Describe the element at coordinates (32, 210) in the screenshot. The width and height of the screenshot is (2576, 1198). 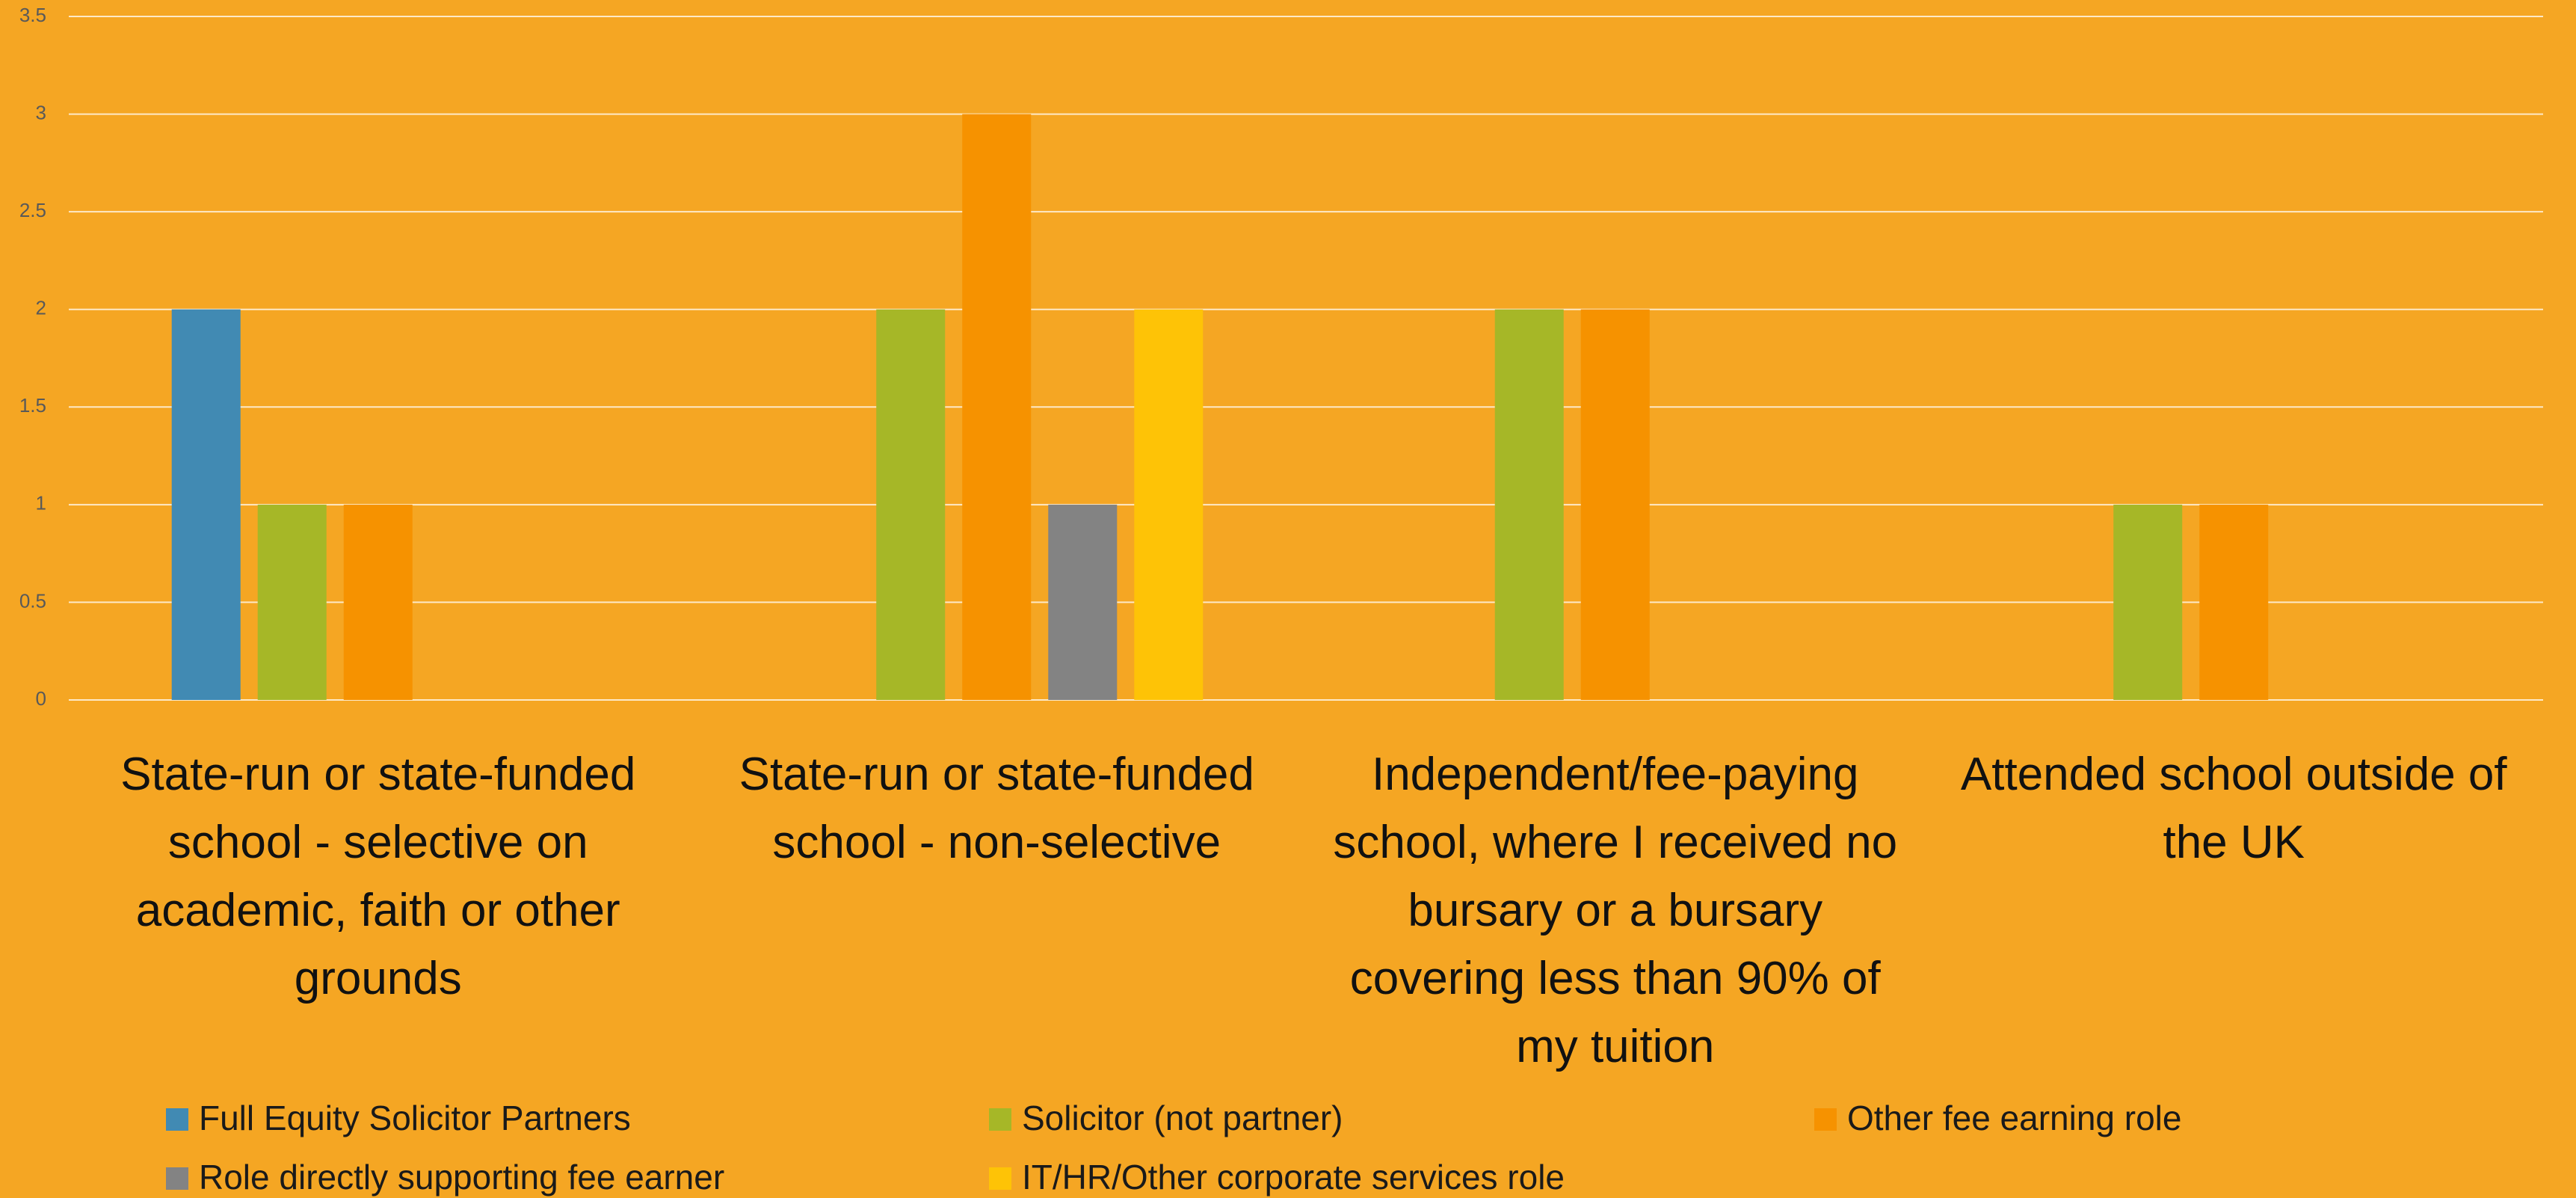
I see `y-tick-label: 2.5` at that location.